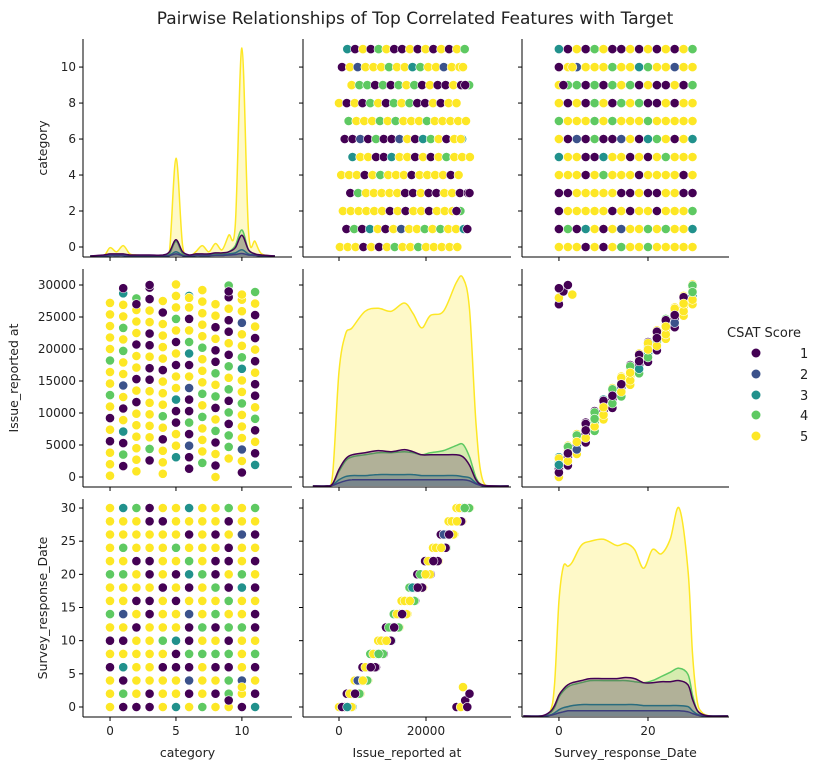  Describe the element at coordinates (72, 139) in the screenshot. I see `y-tick-label: 6` at that location.